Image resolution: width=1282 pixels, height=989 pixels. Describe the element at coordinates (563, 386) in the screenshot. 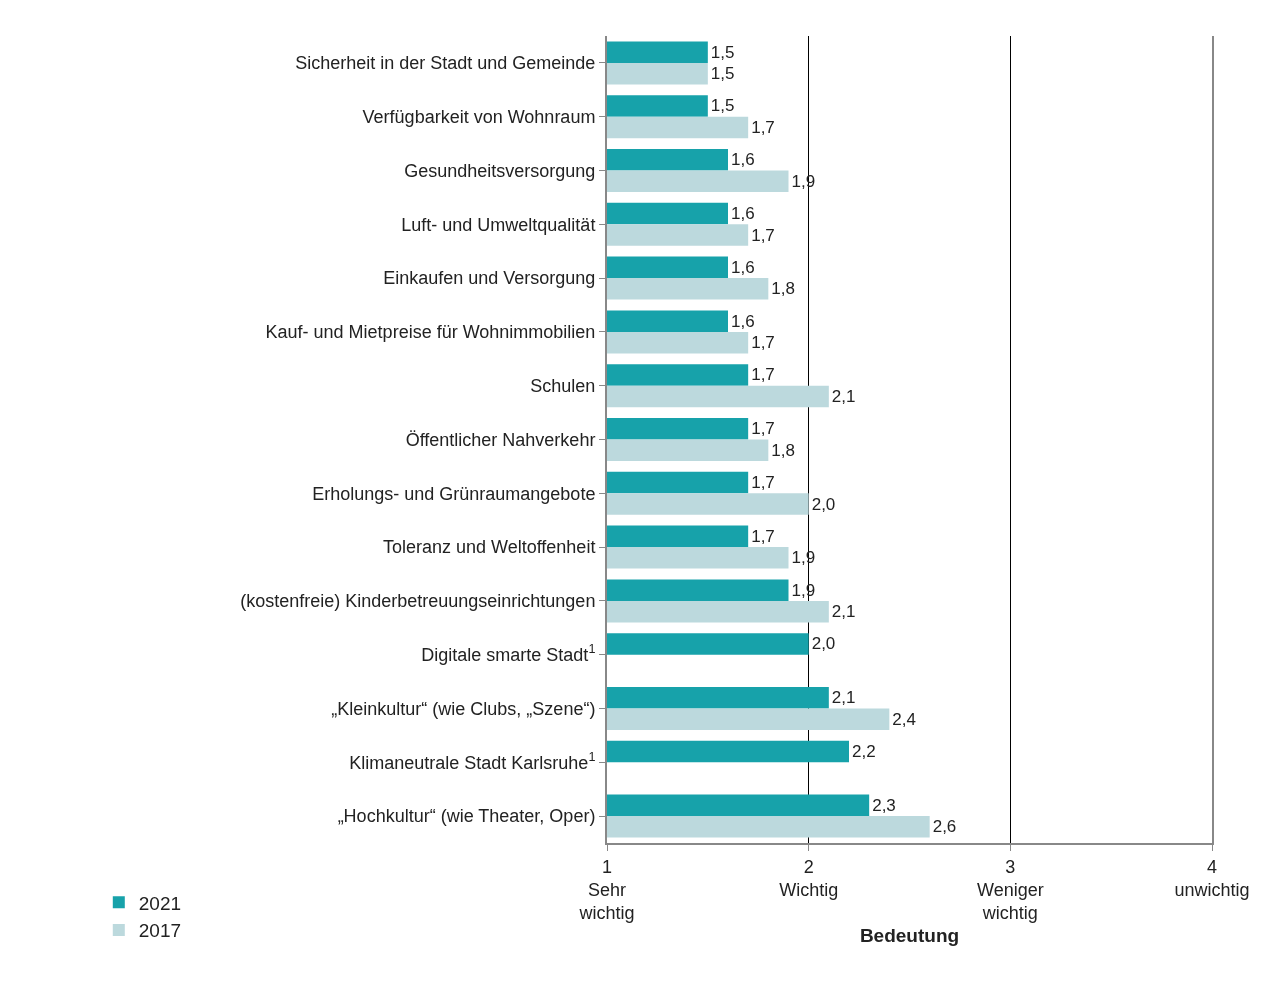

I see `y-tick-label: Schulen` at that location.